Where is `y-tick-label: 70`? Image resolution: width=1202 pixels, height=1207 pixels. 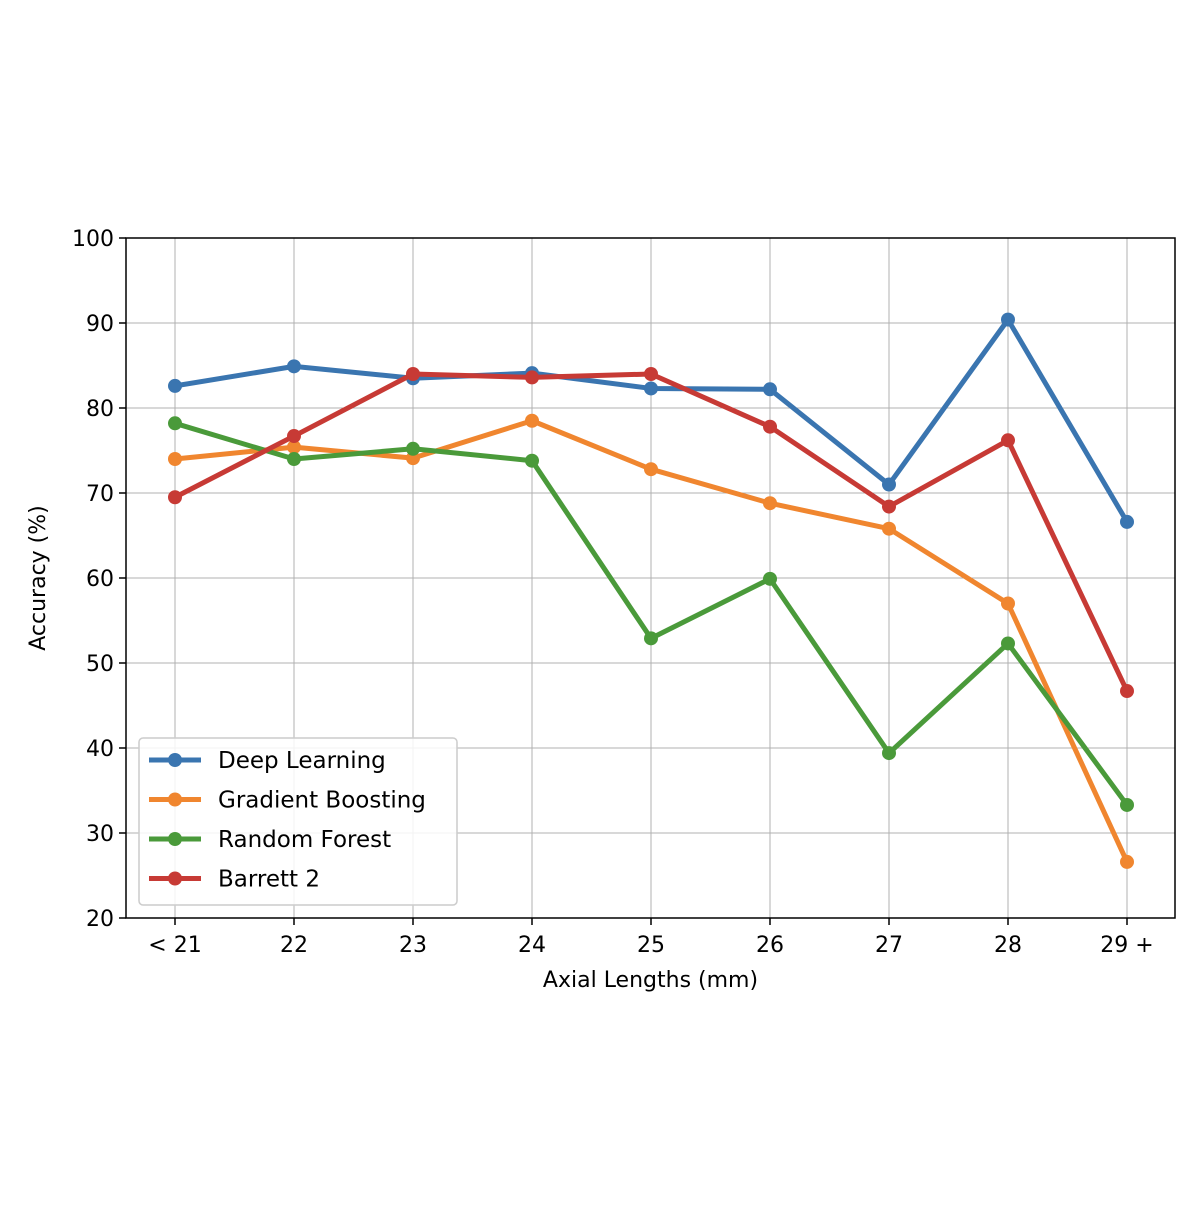 y-tick-label: 70 is located at coordinates (100, 494).